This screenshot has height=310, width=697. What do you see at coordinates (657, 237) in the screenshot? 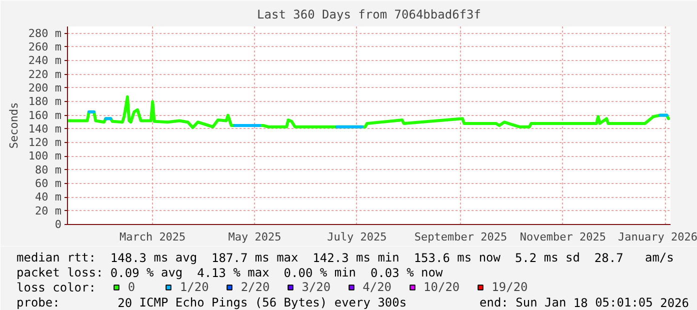
I see `x-tick-label: January 2026` at bounding box center [657, 237].